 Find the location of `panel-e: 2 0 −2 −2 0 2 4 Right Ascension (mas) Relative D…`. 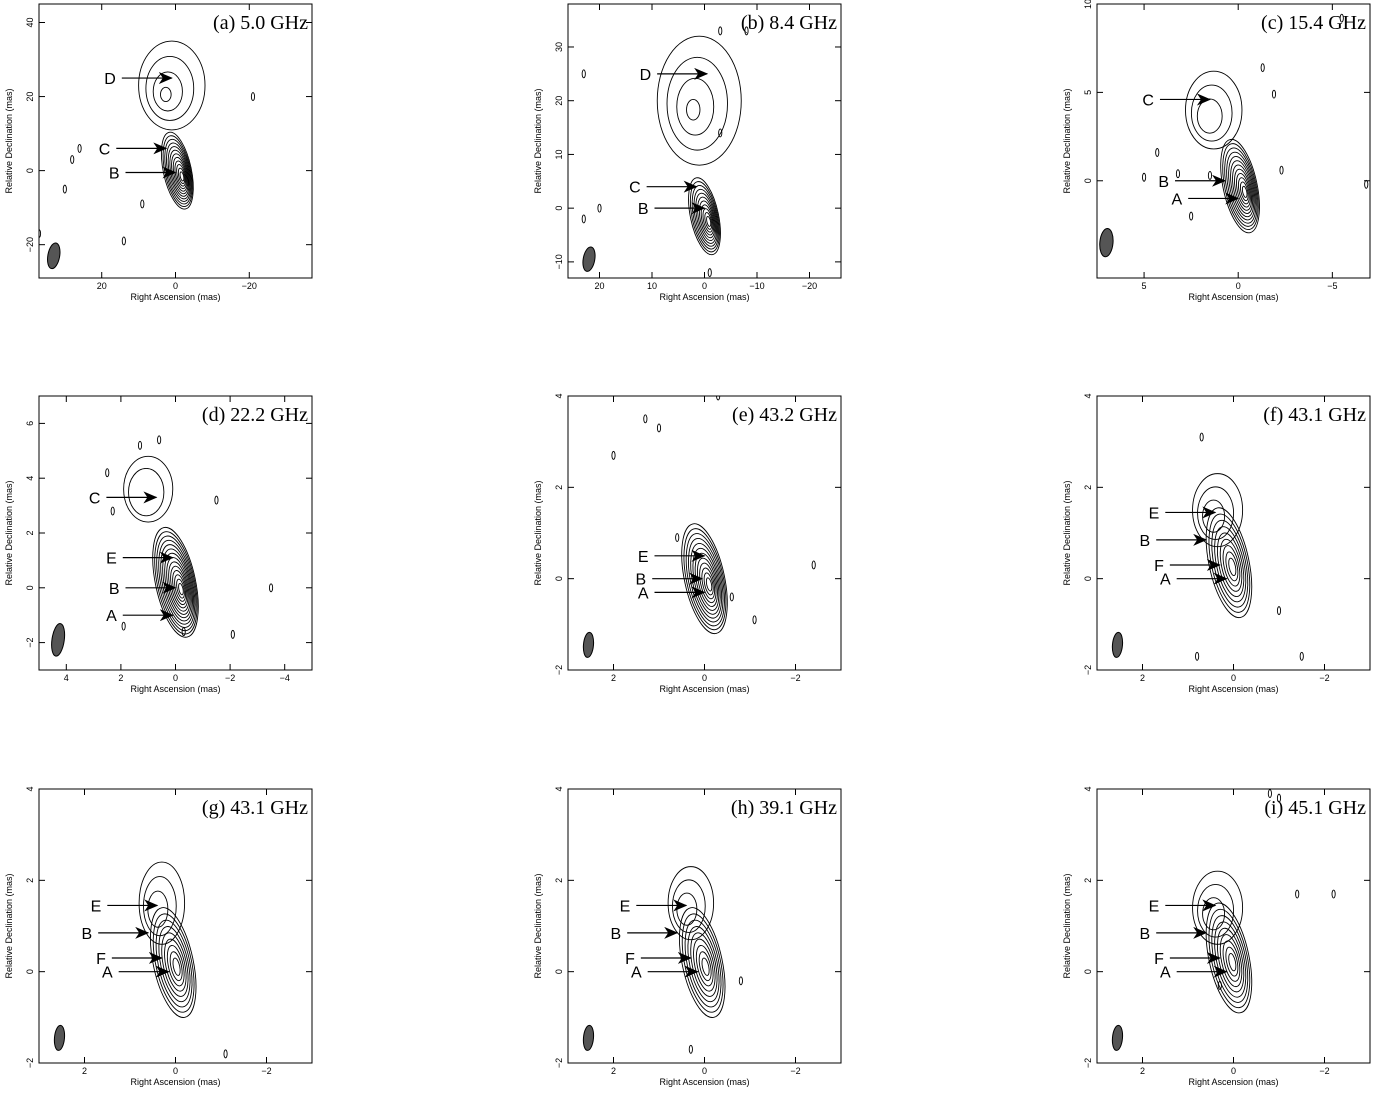

panel-e: 2 0 −2 −2 0 2 4 Right Ascension (mas) Relative D… is located at coordinates (687, 543).